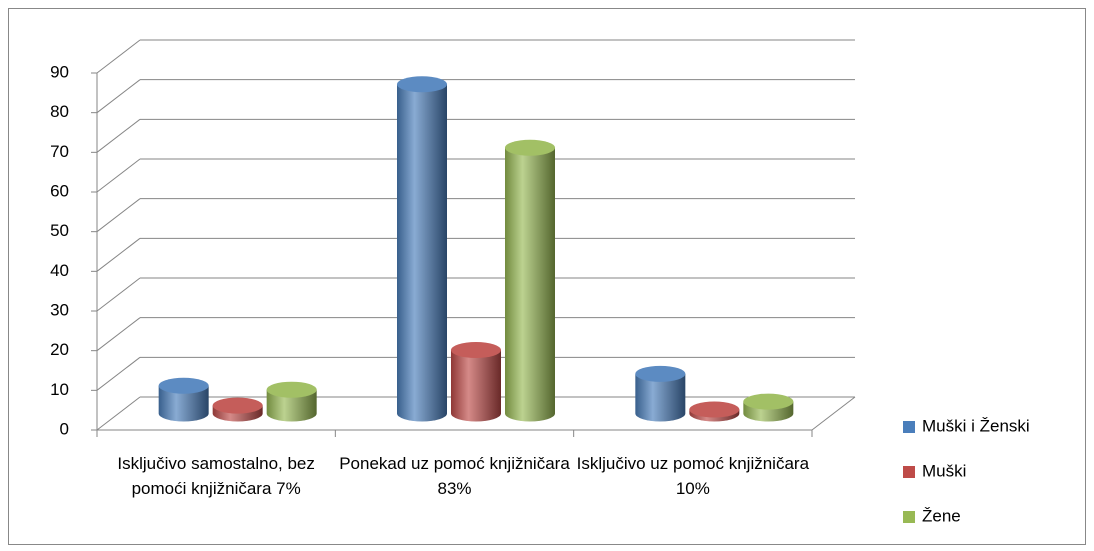  Describe the element at coordinates (59, 230) in the screenshot. I see `y-tick-label: 50` at that location.